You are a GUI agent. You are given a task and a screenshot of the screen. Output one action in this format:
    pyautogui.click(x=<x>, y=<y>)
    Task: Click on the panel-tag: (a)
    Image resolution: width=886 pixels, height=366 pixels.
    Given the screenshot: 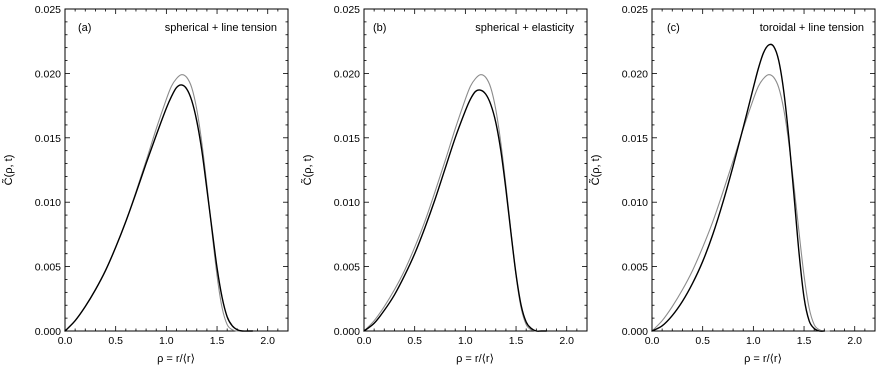 What is the action you would take?
    pyautogui.click(x=84, y=28)
    